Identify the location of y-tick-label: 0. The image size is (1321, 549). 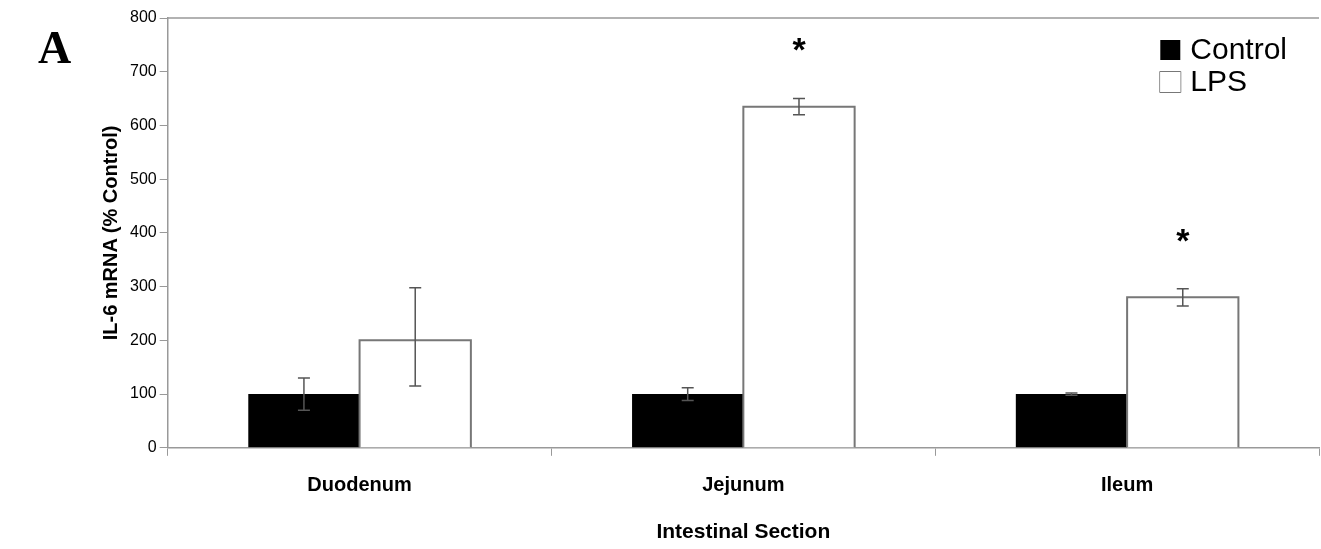
(152, 447).